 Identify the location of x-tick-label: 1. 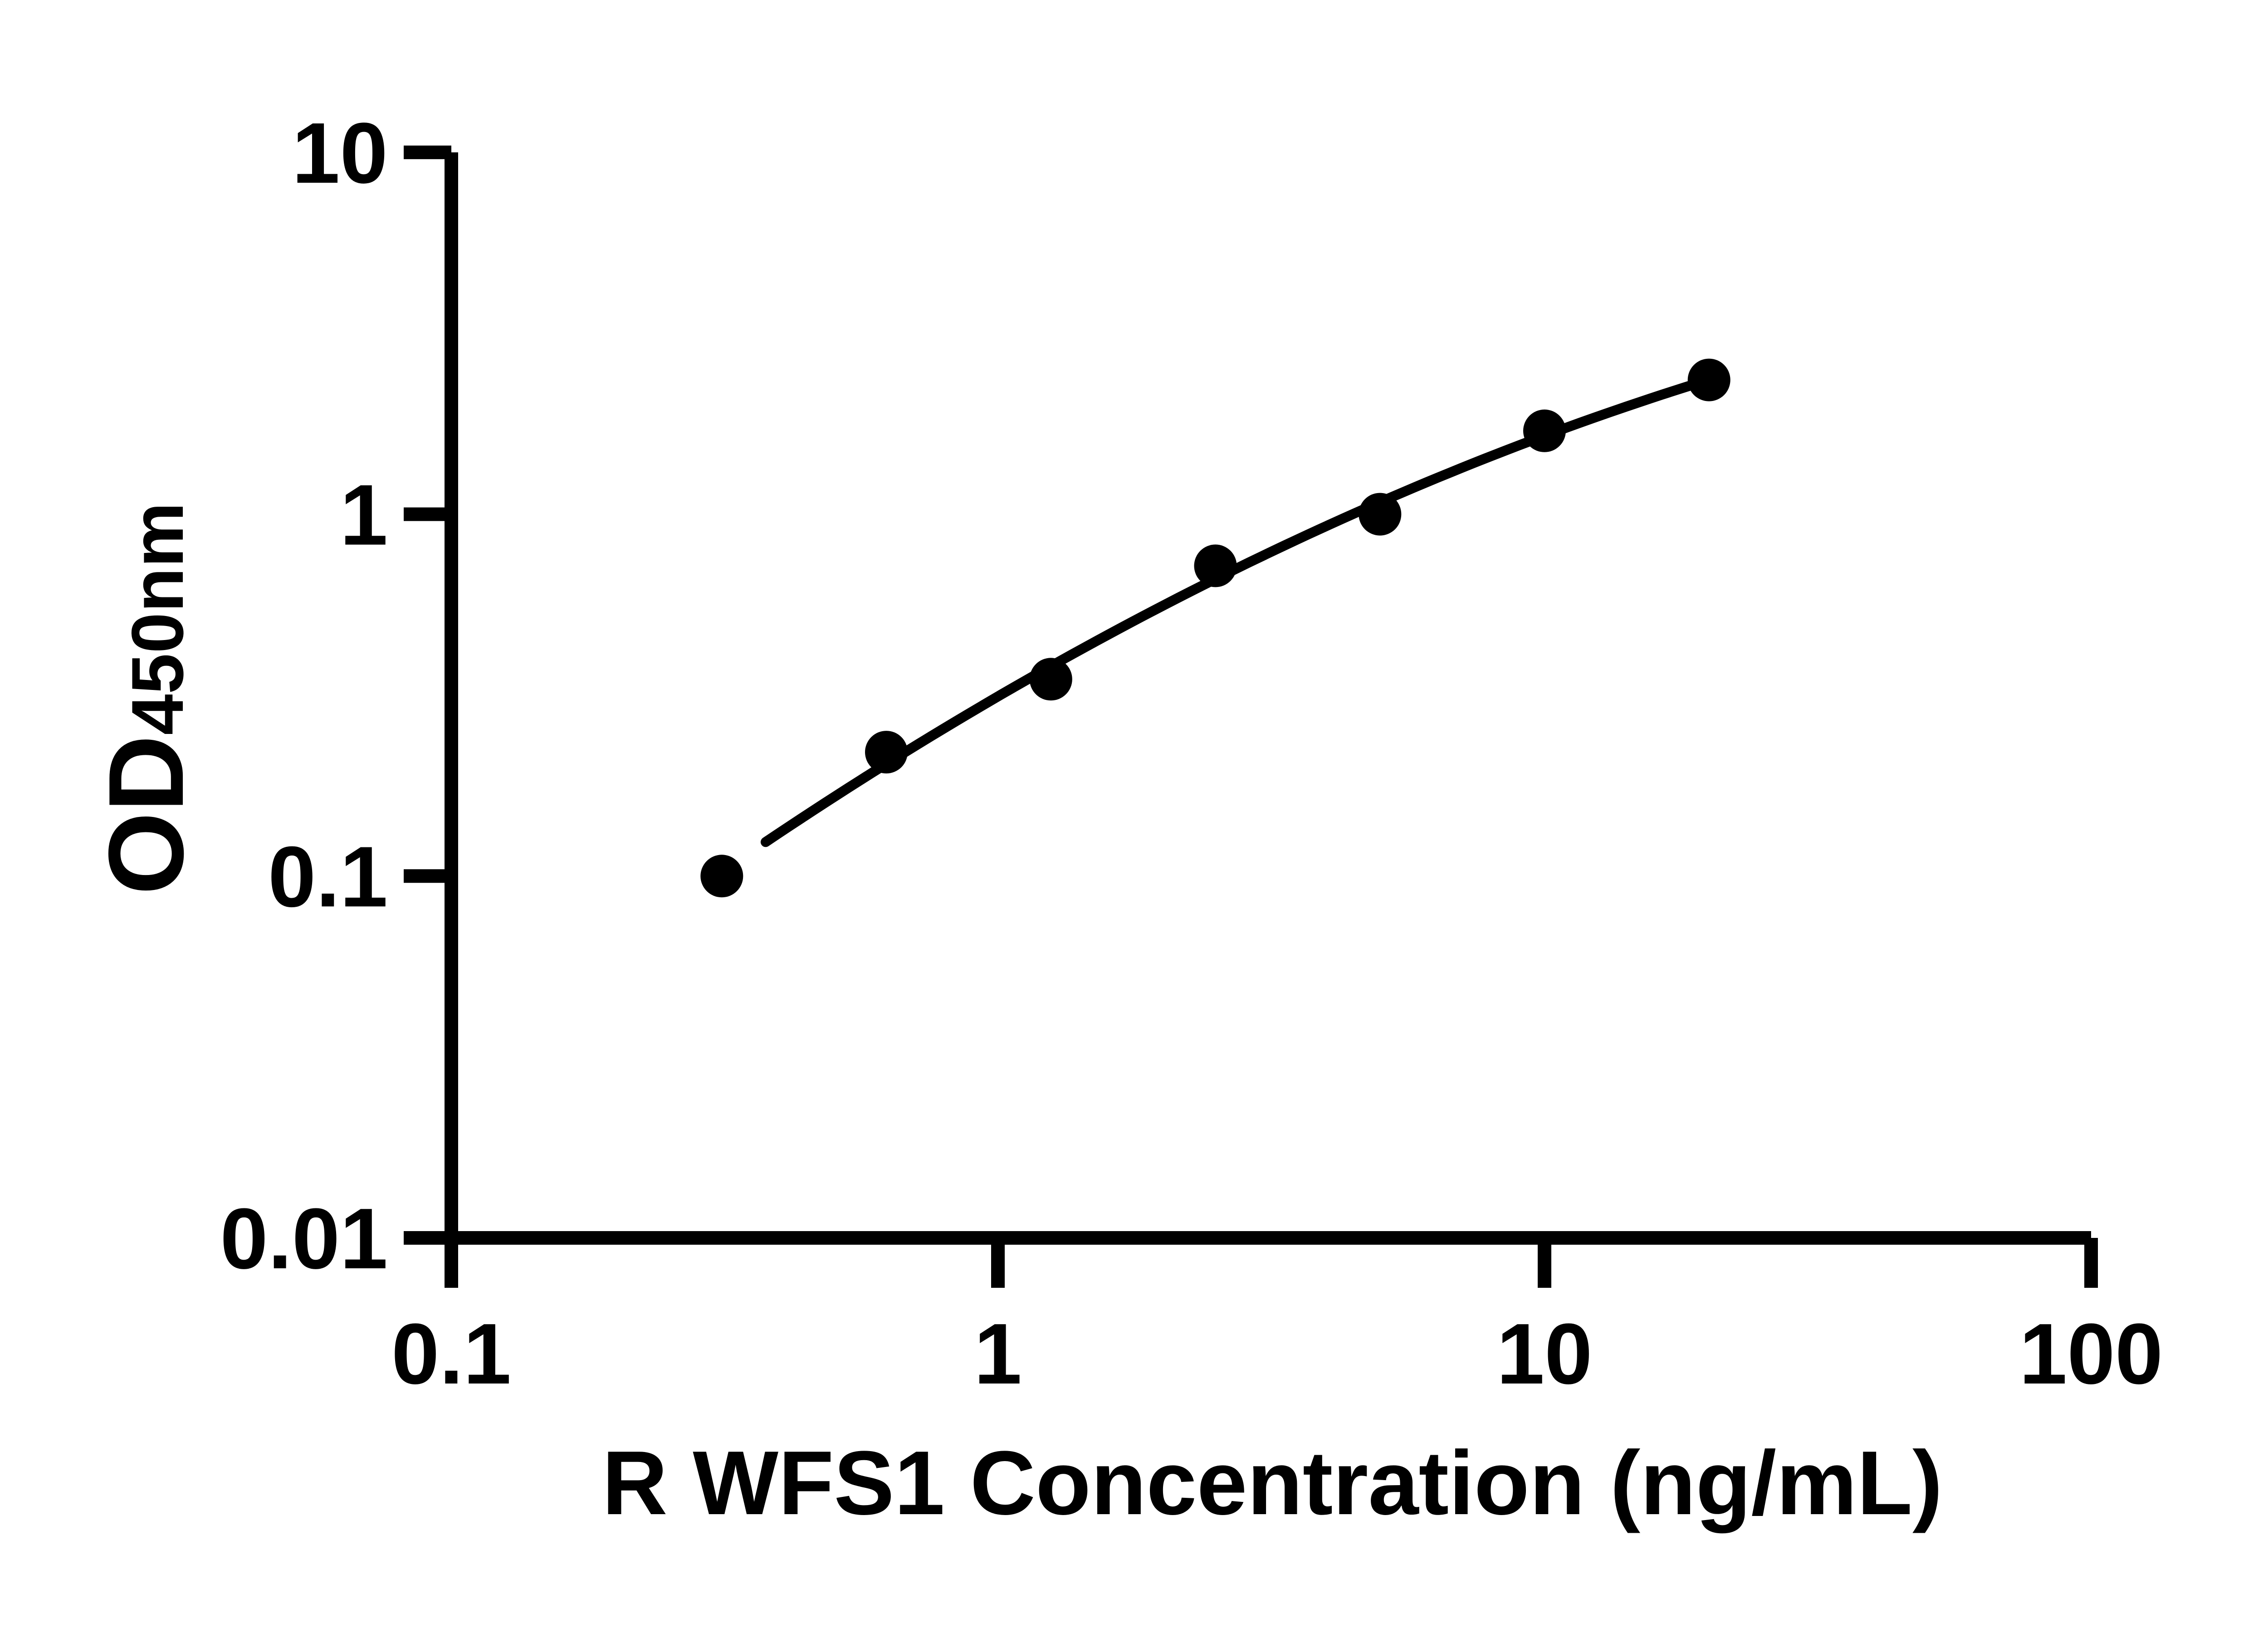
(998, 1354).